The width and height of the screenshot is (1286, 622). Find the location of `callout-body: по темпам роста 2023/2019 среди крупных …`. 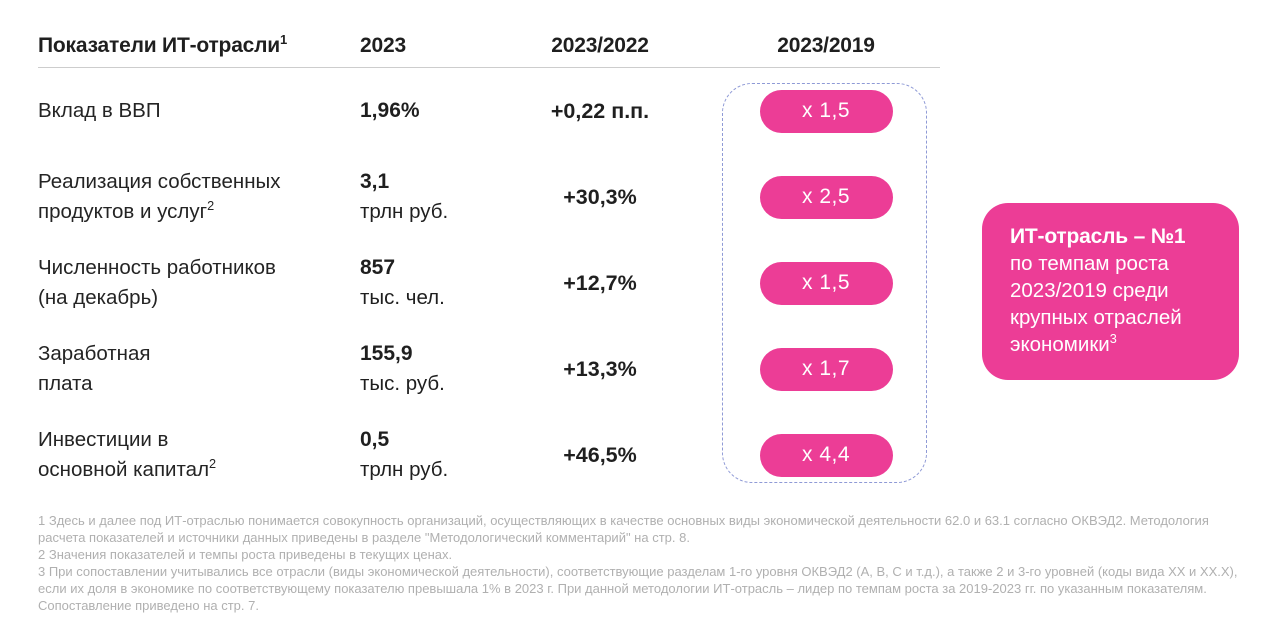

callout-body: по темпам роста 2023/2019 среди крупных … is located at coordinates (1096, 304).